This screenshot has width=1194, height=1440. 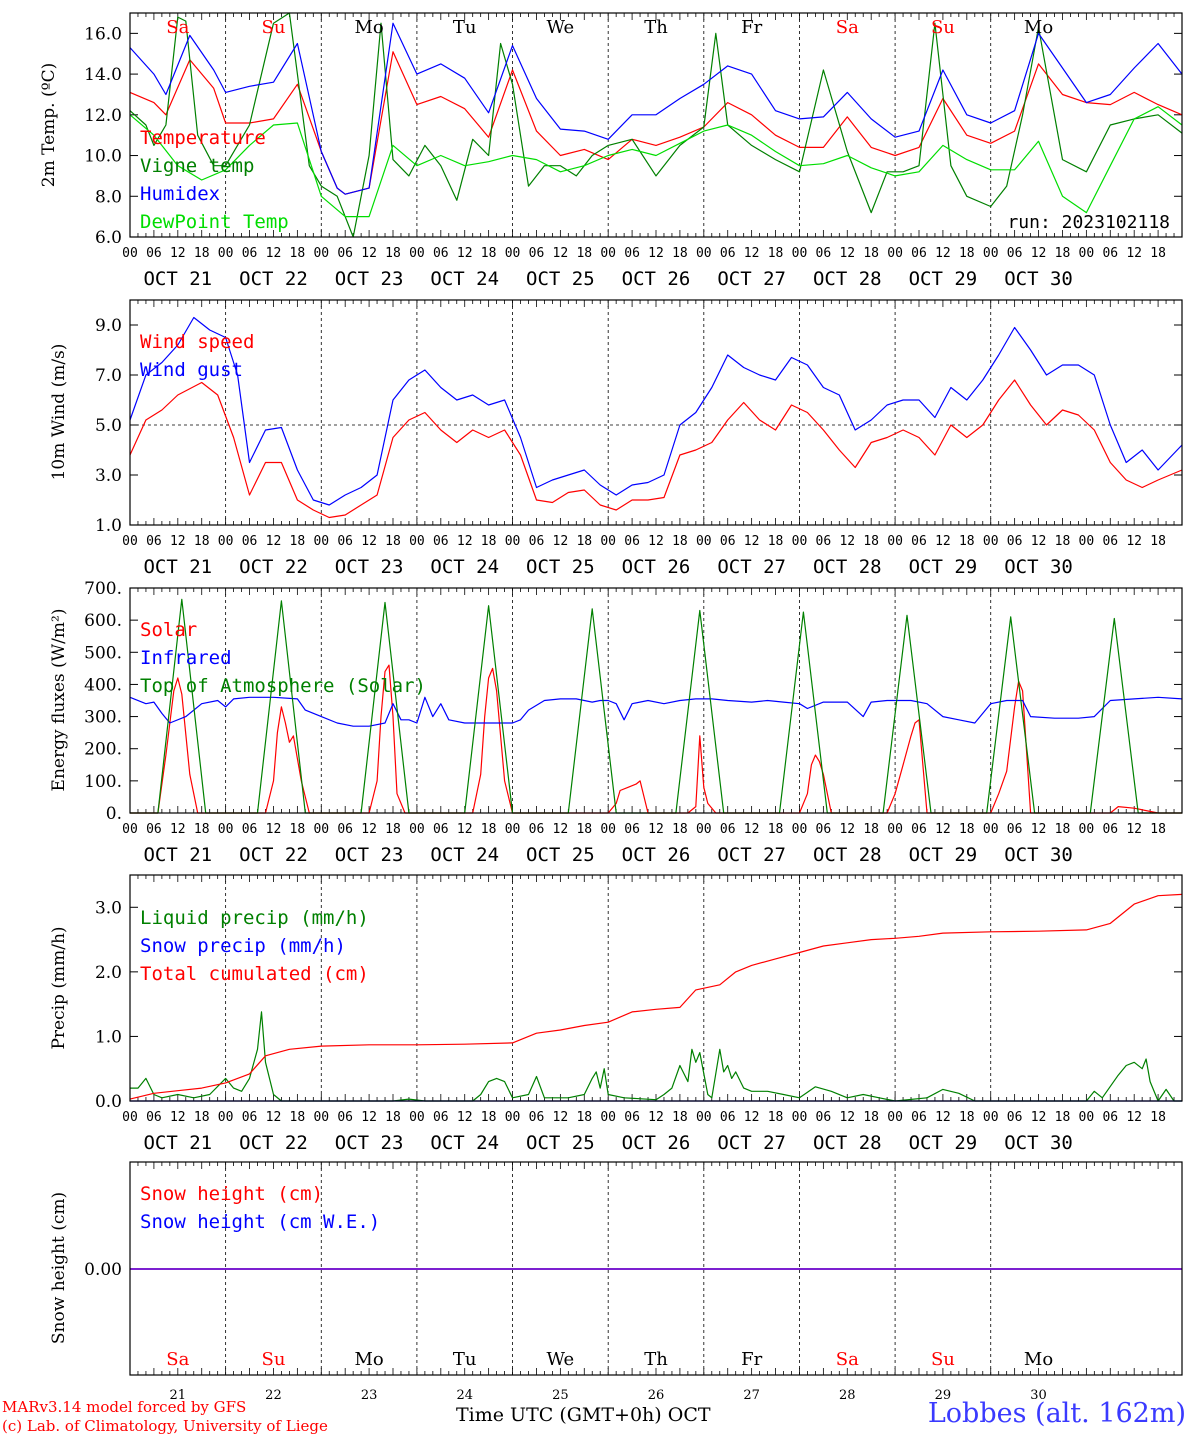 What do you see at coordinates (260, 1222) in the screenshot?
I see `legend-entry: Snow height (cm W.E.)` at bounding box center [260, 1222].